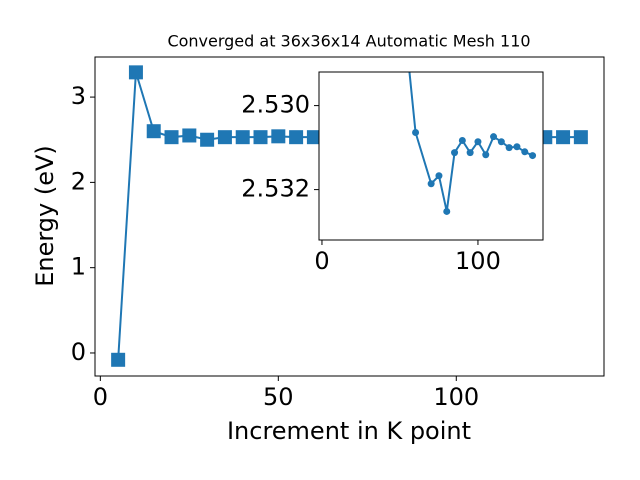 The image size is (640, 480). I want to click on y-tick-label: 1, so click(78, 267).